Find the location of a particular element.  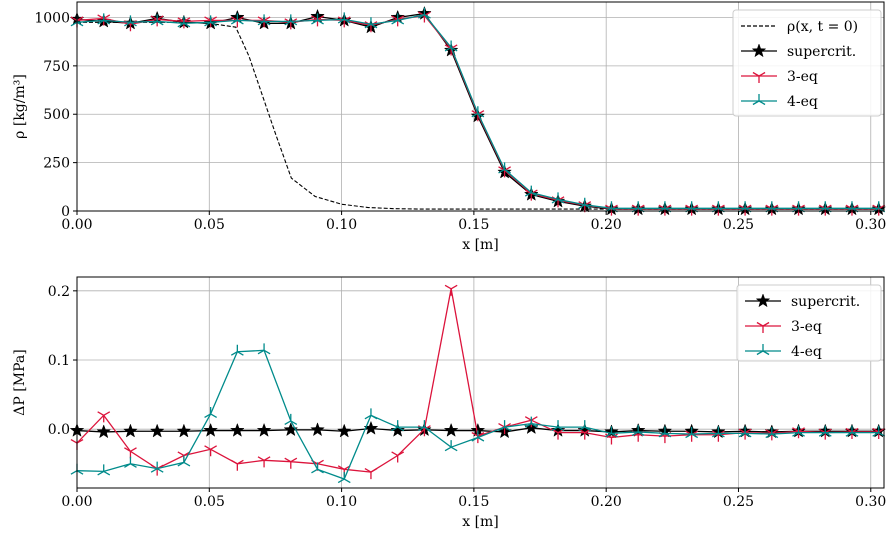

legend-label: supercrit. is located at coordinates (825, 302).